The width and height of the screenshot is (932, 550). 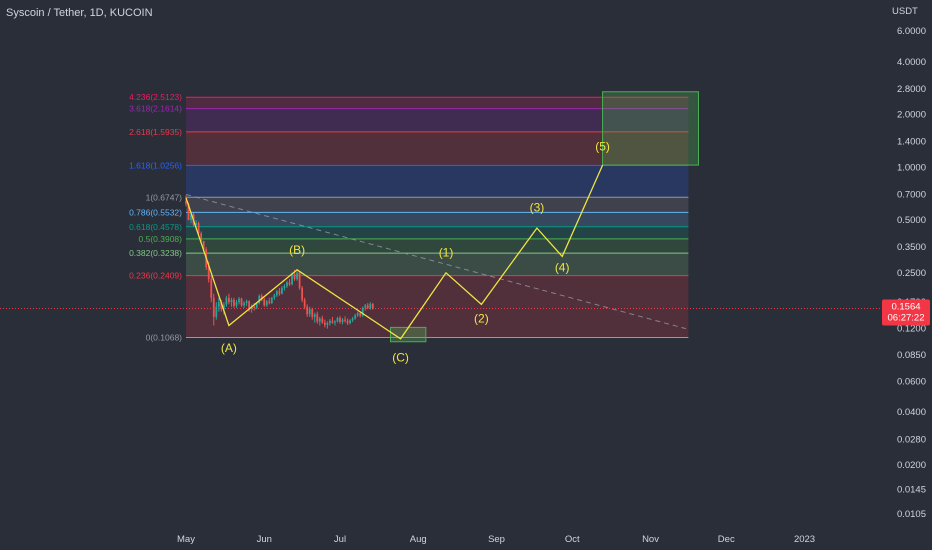 What do you see at coordinates (911, 62) in the screenshot?
I see `price-tick-label: 4.0000` at bounding box center [911, 62].